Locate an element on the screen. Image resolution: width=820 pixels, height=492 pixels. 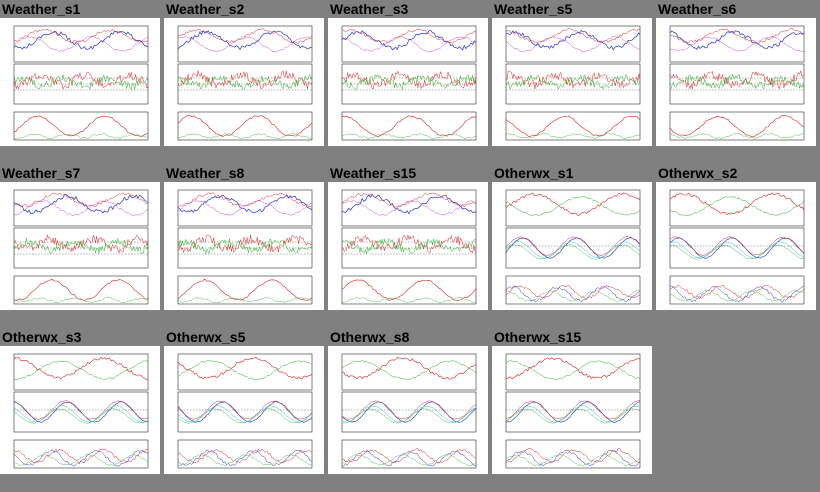
thumbnail-cell: Weather_s3 is located at coordinates (410, 80).